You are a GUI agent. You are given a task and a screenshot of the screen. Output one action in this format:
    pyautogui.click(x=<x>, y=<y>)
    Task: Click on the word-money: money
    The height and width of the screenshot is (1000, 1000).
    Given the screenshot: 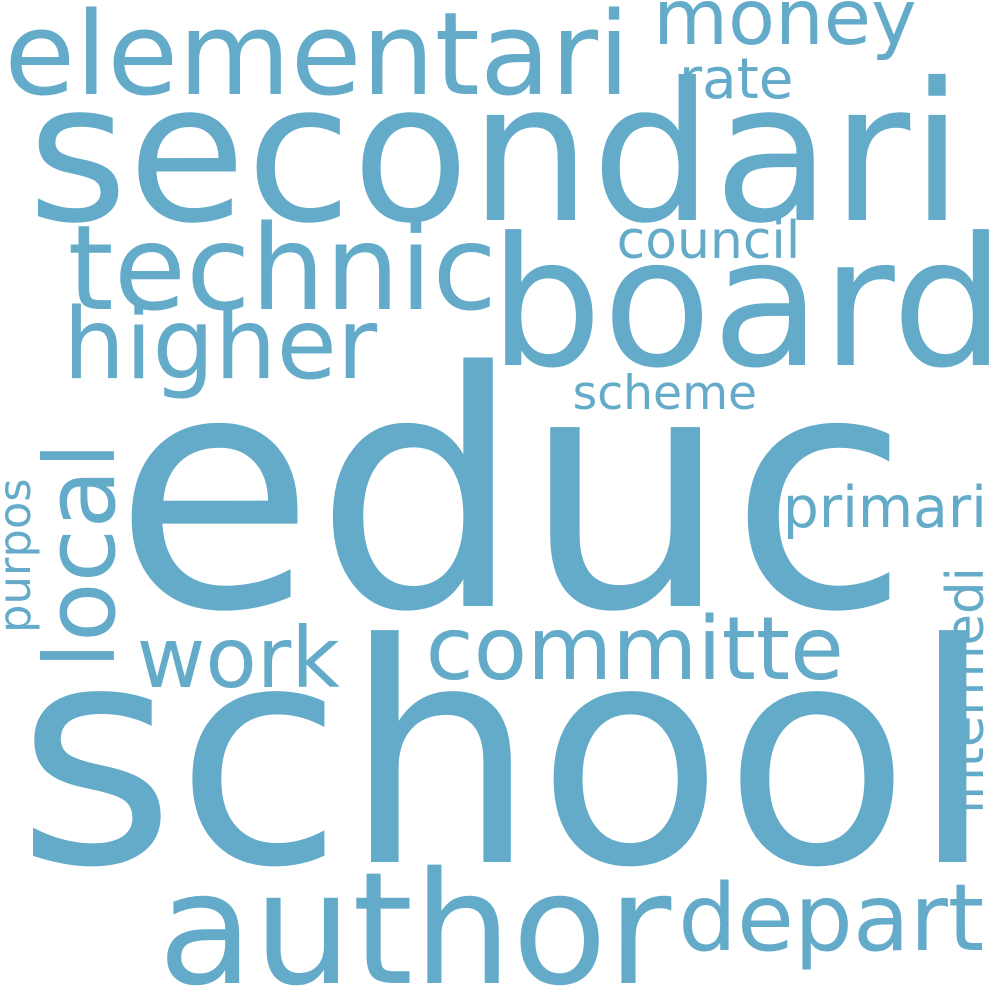 What is the action you would take?
    pyautogui.click(x=785, y=32)
    